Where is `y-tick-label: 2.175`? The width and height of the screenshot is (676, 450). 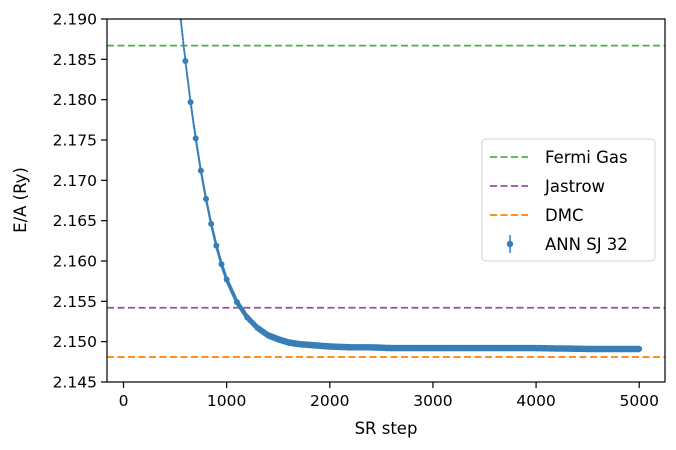 y-tick-label: 2.175 is located at coordinates (75, 141).